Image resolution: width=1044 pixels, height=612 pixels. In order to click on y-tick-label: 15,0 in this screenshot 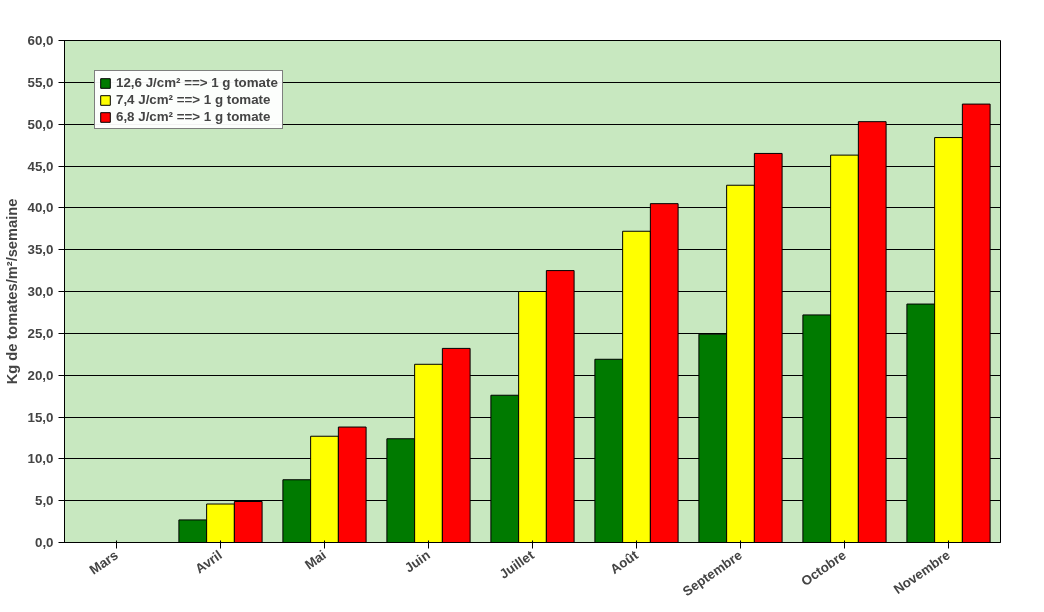, I will do `click(40, 417)`.